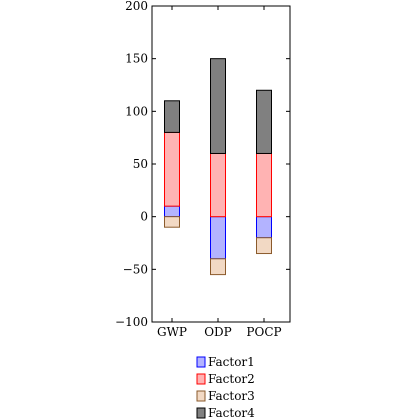 This screenshot has width=420, height=420. I want to click on bar-odp-factor2, so click(218, 185).